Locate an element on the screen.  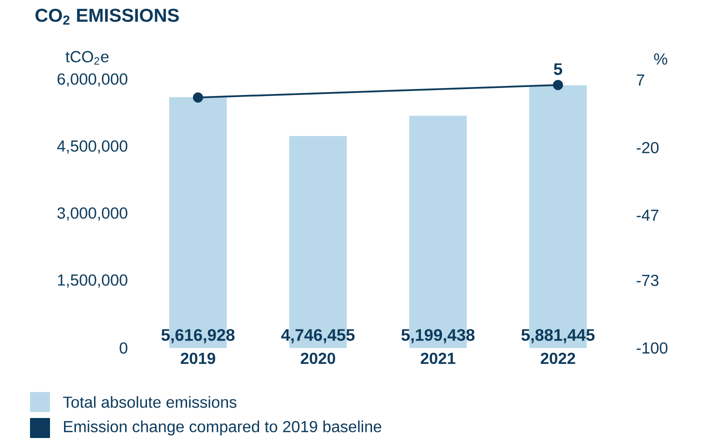
legend-label: Emission change compared to 2019 baseline is located at coordinates (223, 428).